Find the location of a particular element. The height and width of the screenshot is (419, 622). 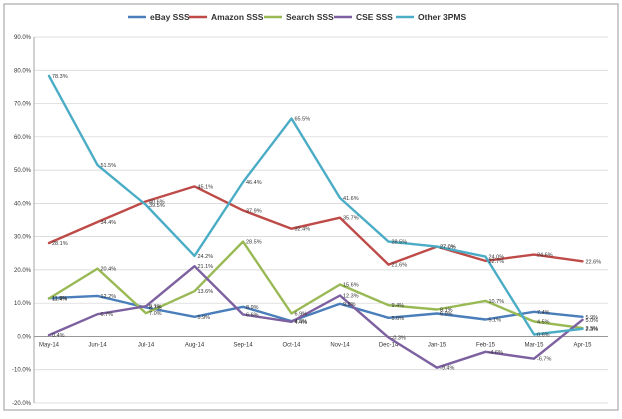

legend-label: CSE SSS is located at coordinates (374, 17).